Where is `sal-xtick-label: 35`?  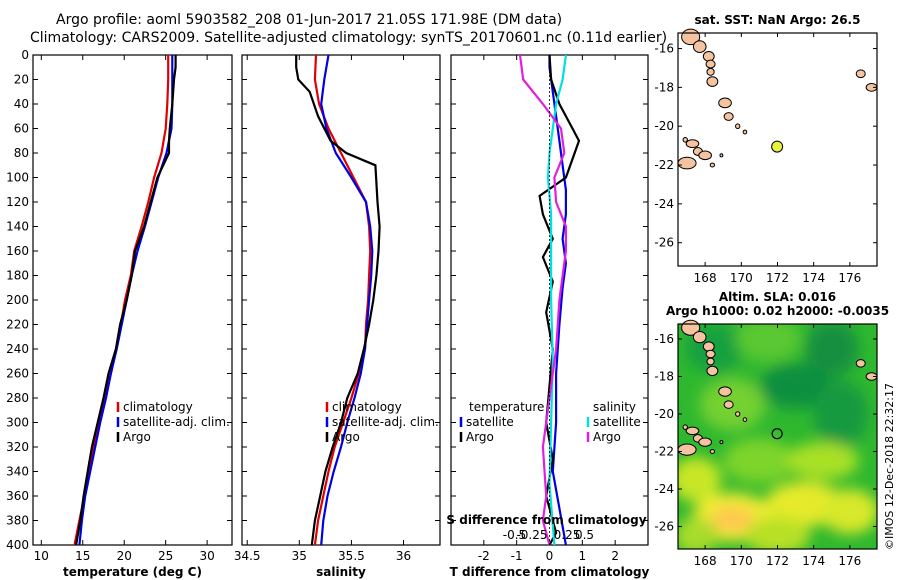 sal-xtick-label: 35 is located at coordinates (299, 556).